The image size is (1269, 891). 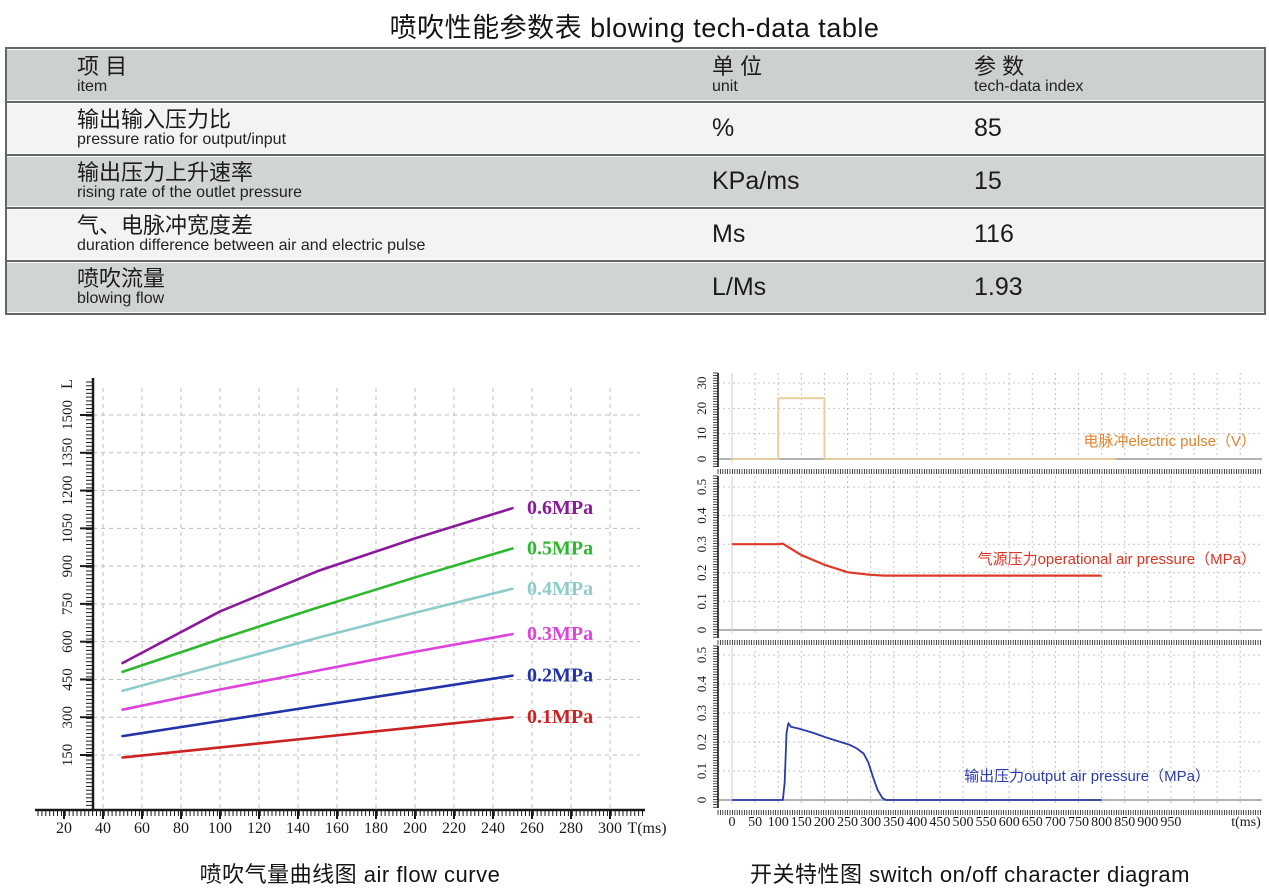 What do you see at coordinates (701, 713) in the screenshot?
I see `y-tick-label: 0.3` at bounding box center [701, 713].